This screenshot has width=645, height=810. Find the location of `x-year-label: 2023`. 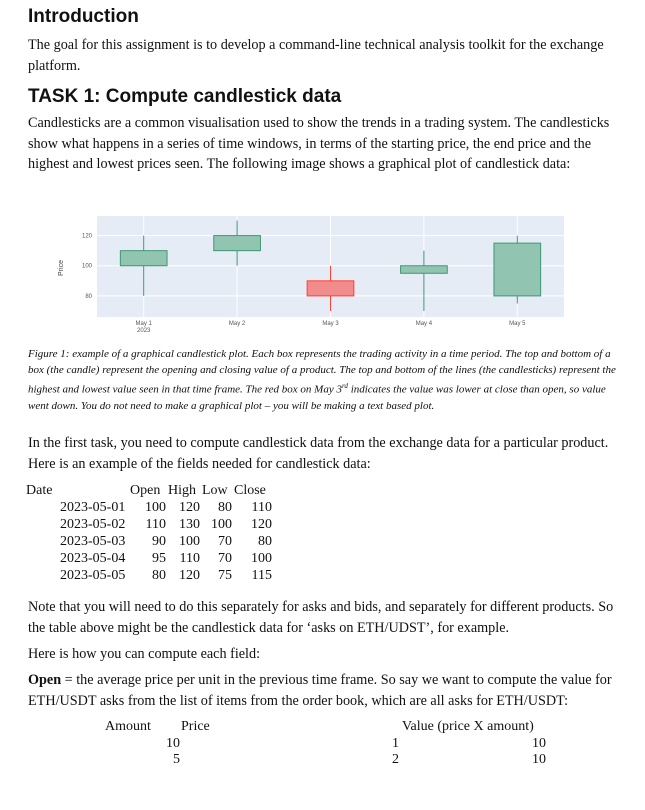

x-year-label: 2023 is located at coordinates (144, 331).